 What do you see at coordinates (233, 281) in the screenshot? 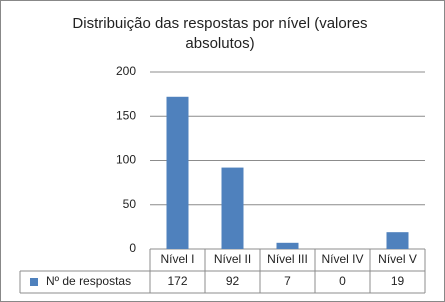
I see `table-value: 92` at bounding box center [233, 281].